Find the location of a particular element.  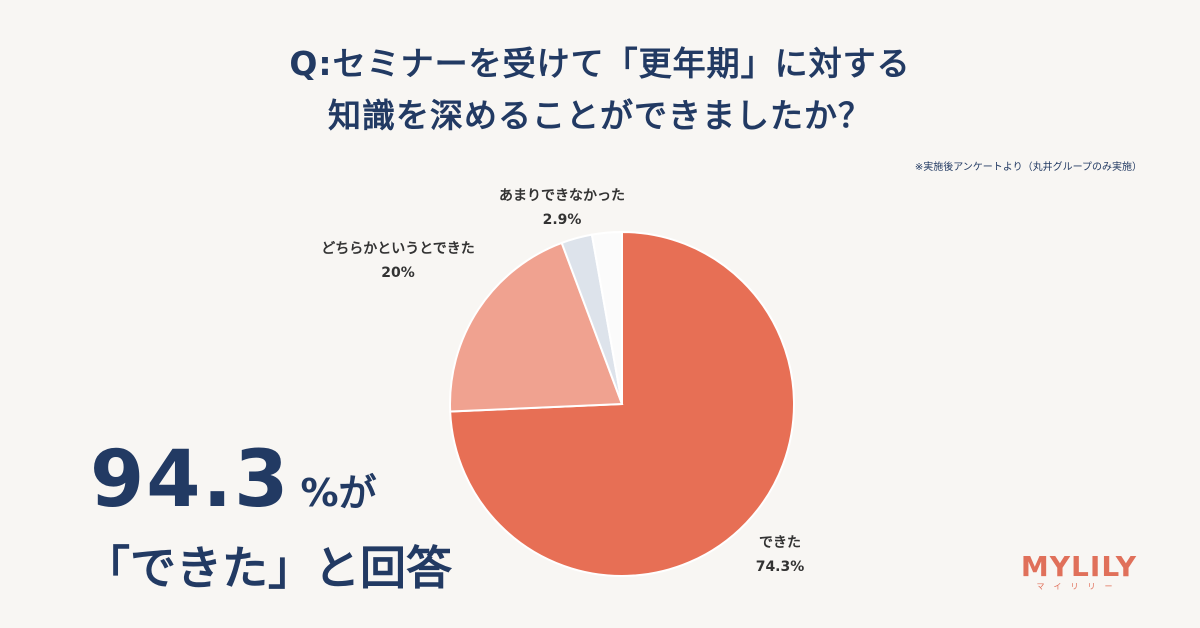

logo-wordmark: MYLILY is located at coordinates (1079, 566).